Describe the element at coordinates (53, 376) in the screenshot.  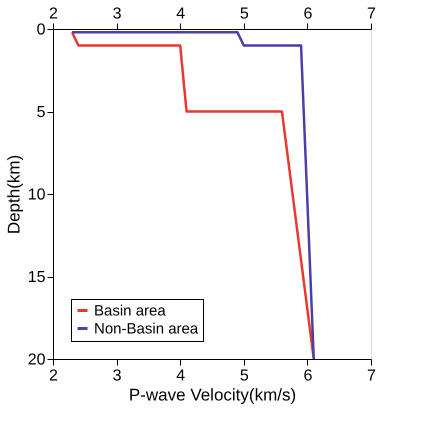
I see `x2-tick-label: 2` at that location.